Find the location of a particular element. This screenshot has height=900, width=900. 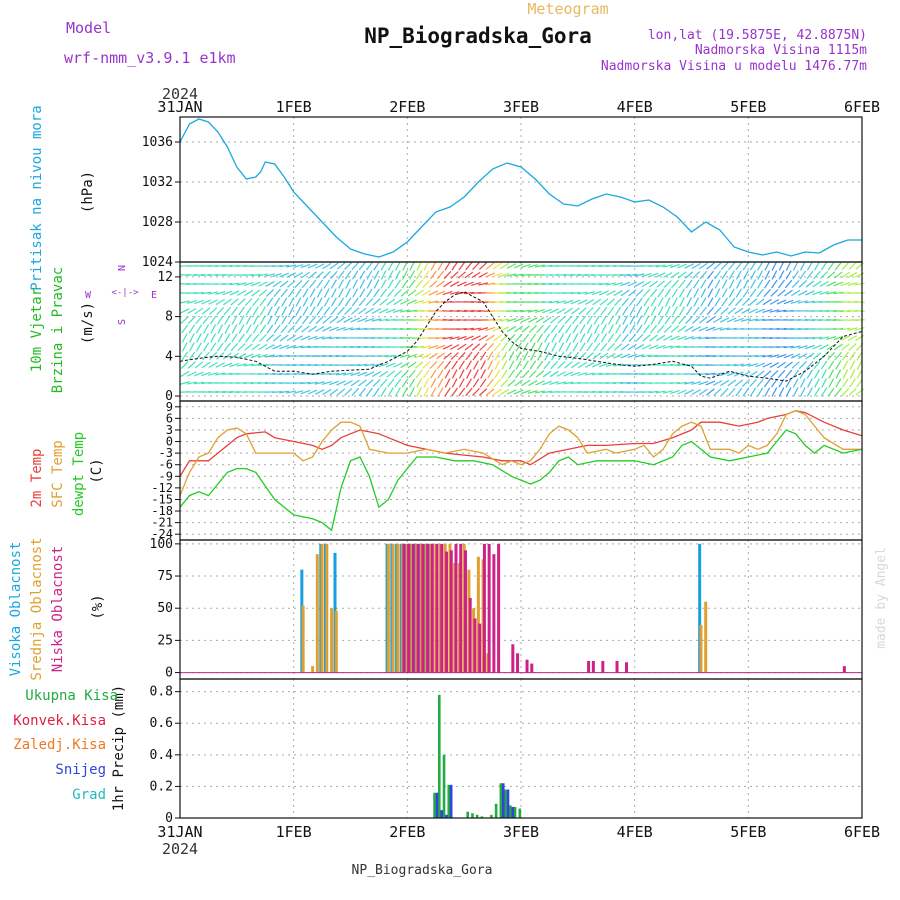

precip-bar is located at coordinates (468, 814).